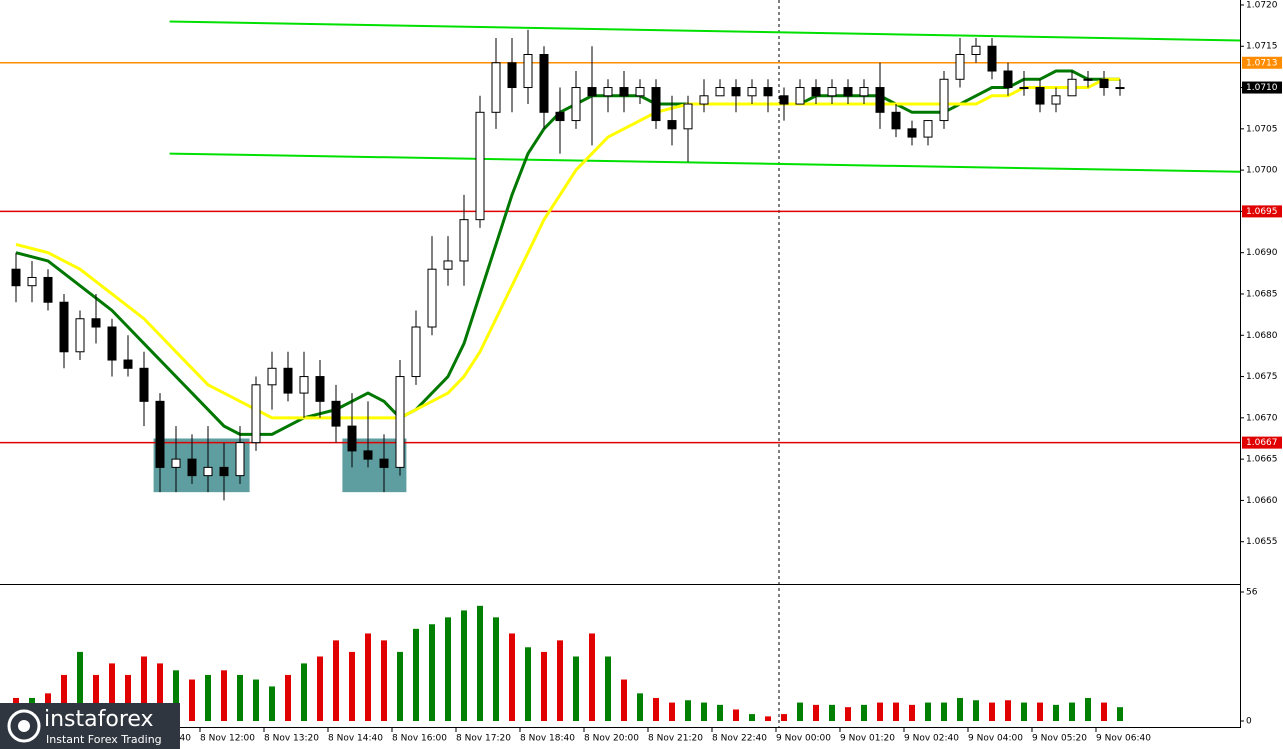 The width and height of the screenshot is (1283, 749). Describe the element at coordinates (419, 739) in the screenshot. I see `x-tick-label: 8 Nov 16:00` at that location.